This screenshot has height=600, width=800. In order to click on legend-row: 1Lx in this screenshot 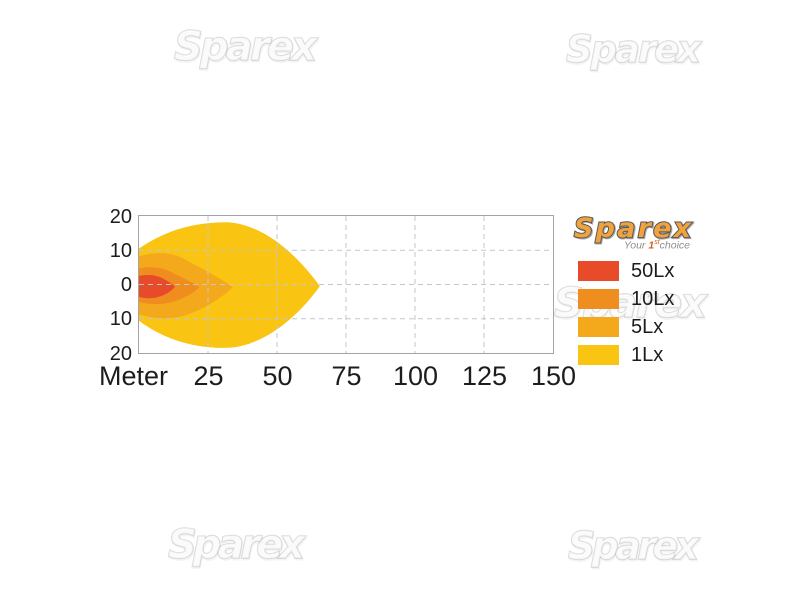, I will do `click(626, 355)`.